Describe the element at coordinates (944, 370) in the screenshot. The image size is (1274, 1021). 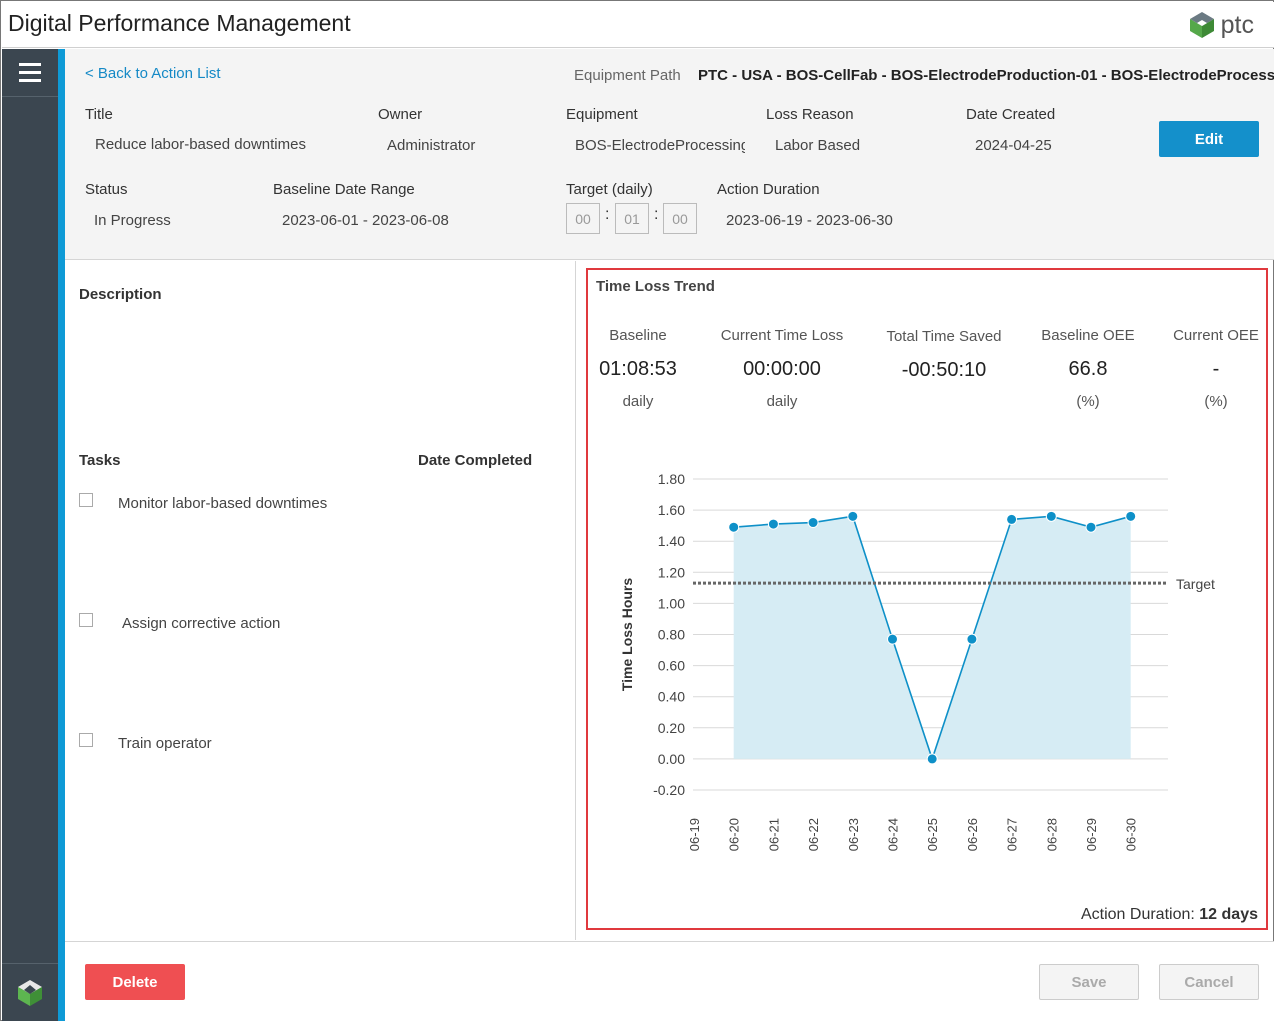
I see `metric-value: -00:50:10` at that location.